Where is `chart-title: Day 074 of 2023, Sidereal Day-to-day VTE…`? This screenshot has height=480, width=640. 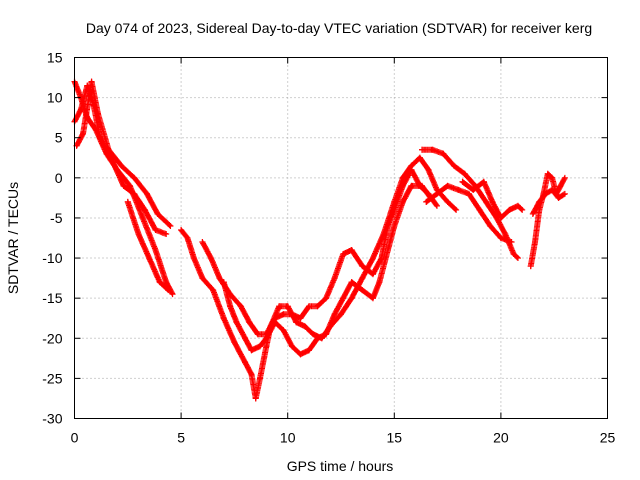
chart-title: Day 074 of 2023, Sidereal Day-to-day VTE… is located at coordinates (339, 28).